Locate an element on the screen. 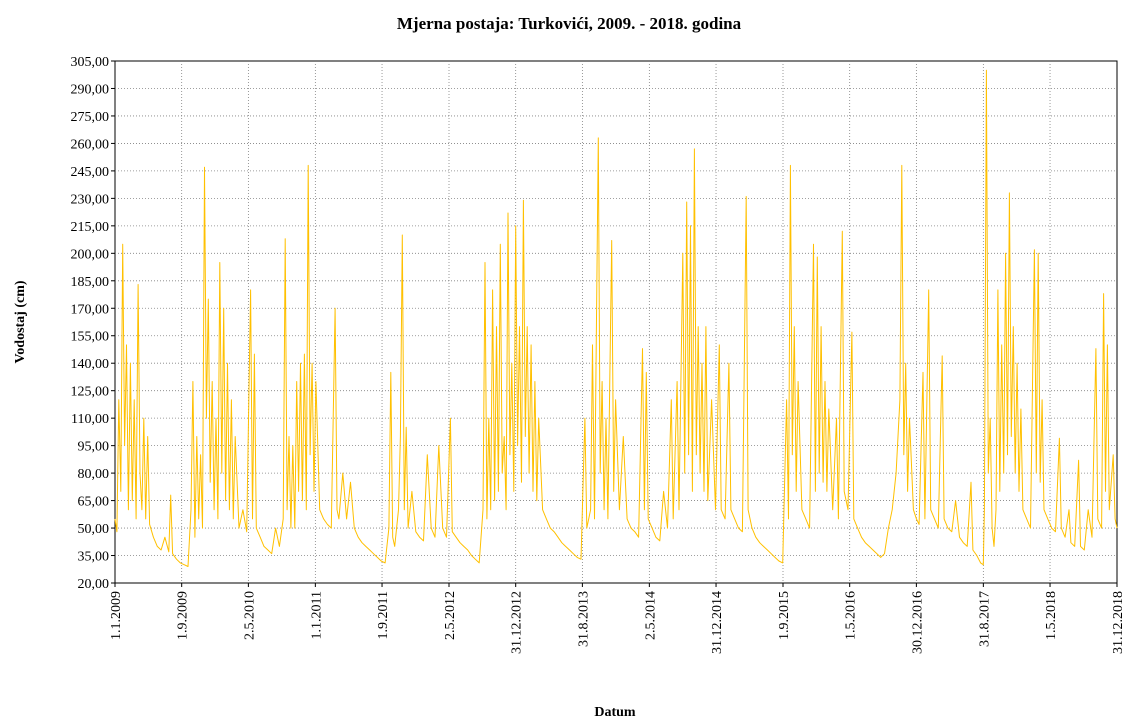  x-axis-title: Datum is located at coordinates (615, 712).